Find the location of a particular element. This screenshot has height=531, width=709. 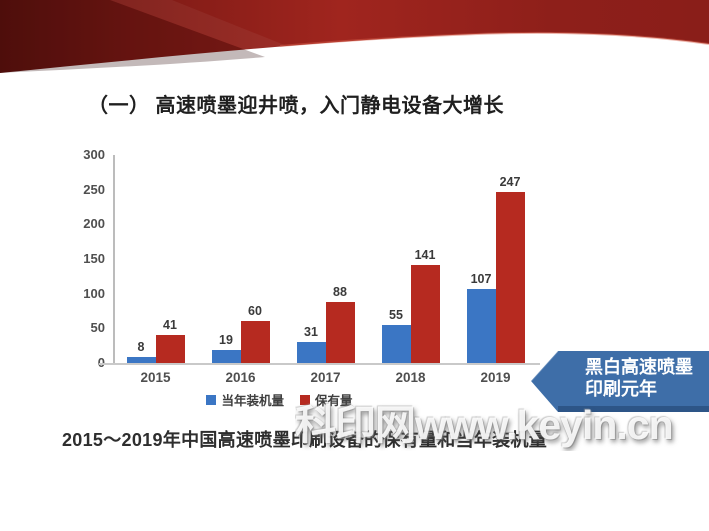

bar-value-label: 88 is located at coordinates (340, 291).